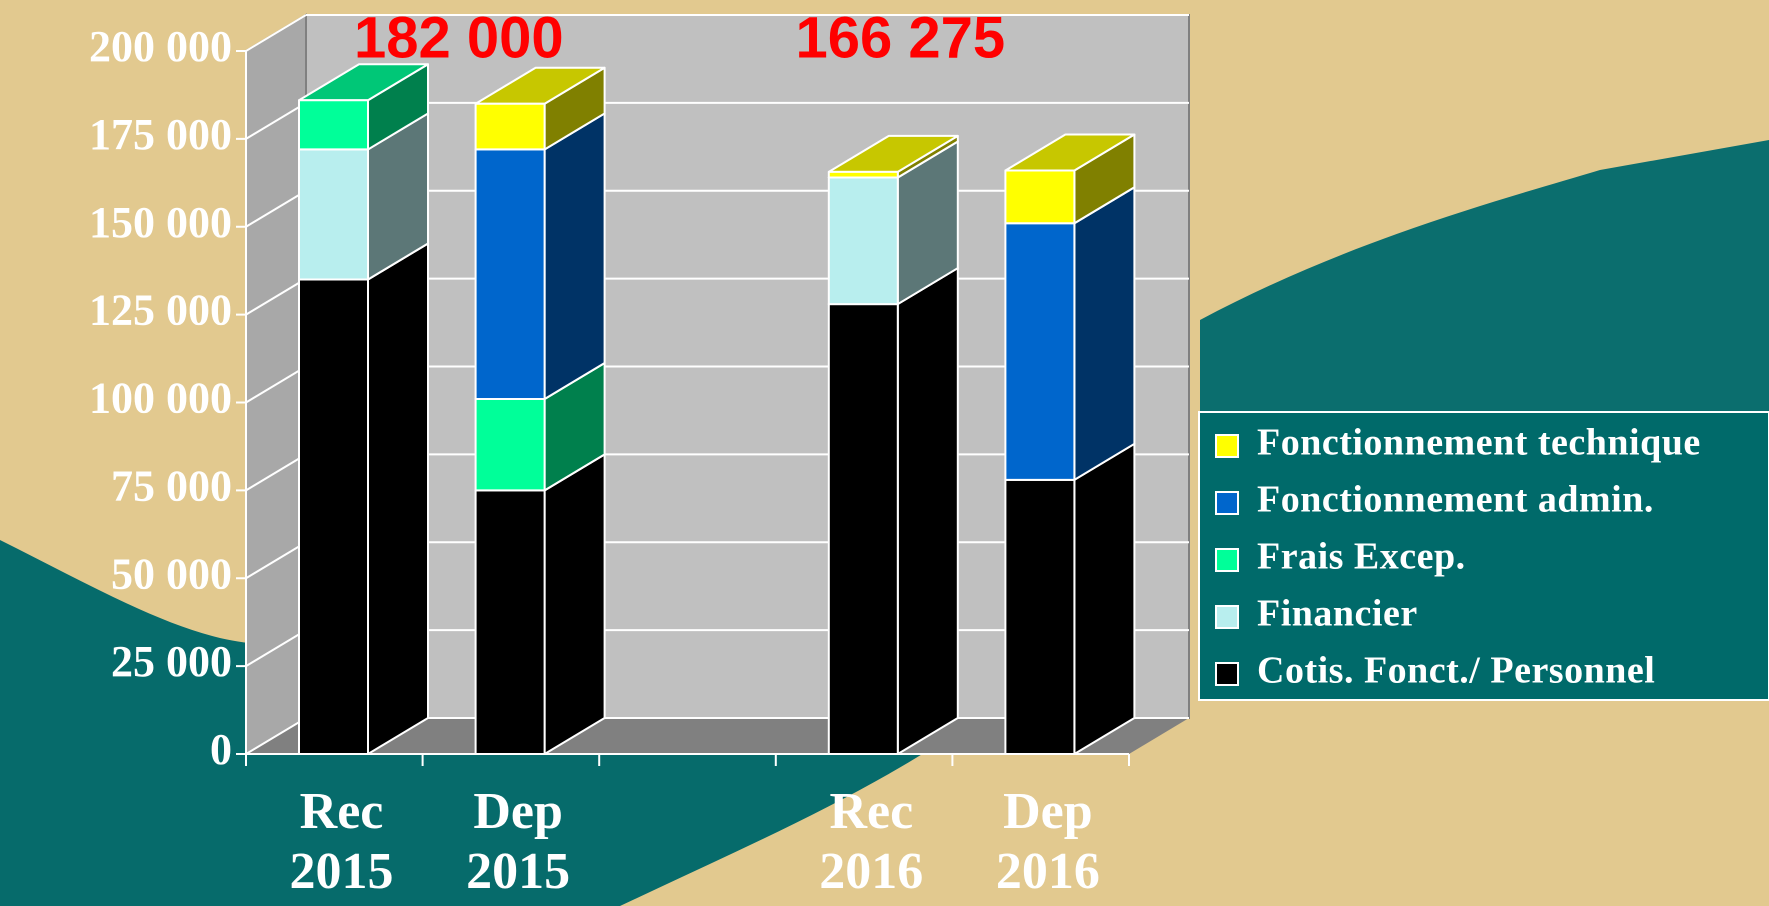 The width and height of the screenshot is (1769, 906). I want to click on y-tick-label: 0, so click(221, 749).